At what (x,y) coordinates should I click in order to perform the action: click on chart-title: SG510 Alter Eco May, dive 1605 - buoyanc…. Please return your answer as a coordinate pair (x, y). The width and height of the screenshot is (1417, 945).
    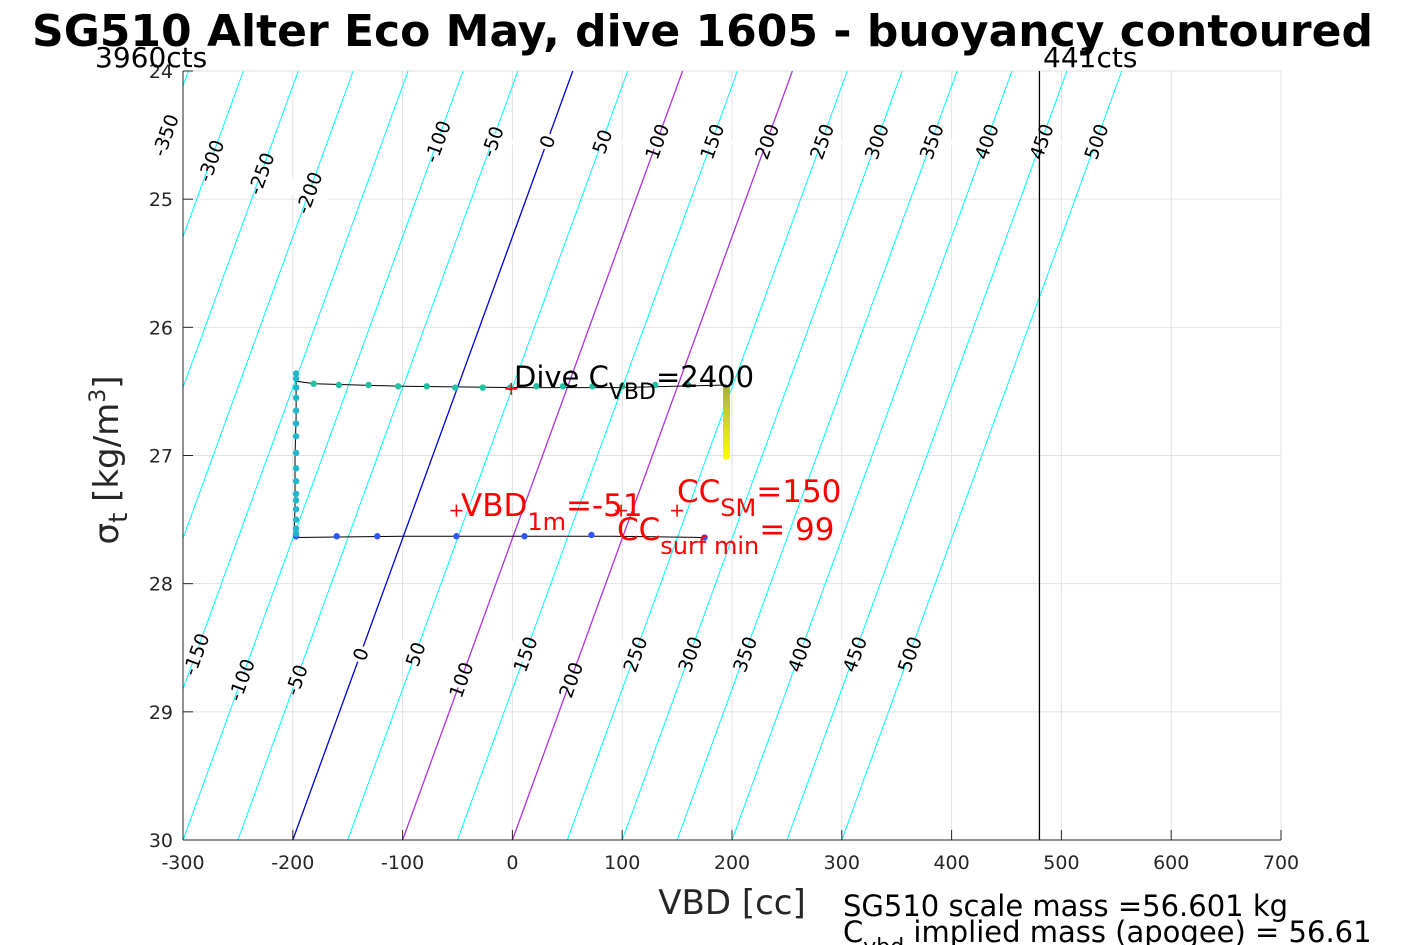
    Looking at the image, I should click on (702, 31).